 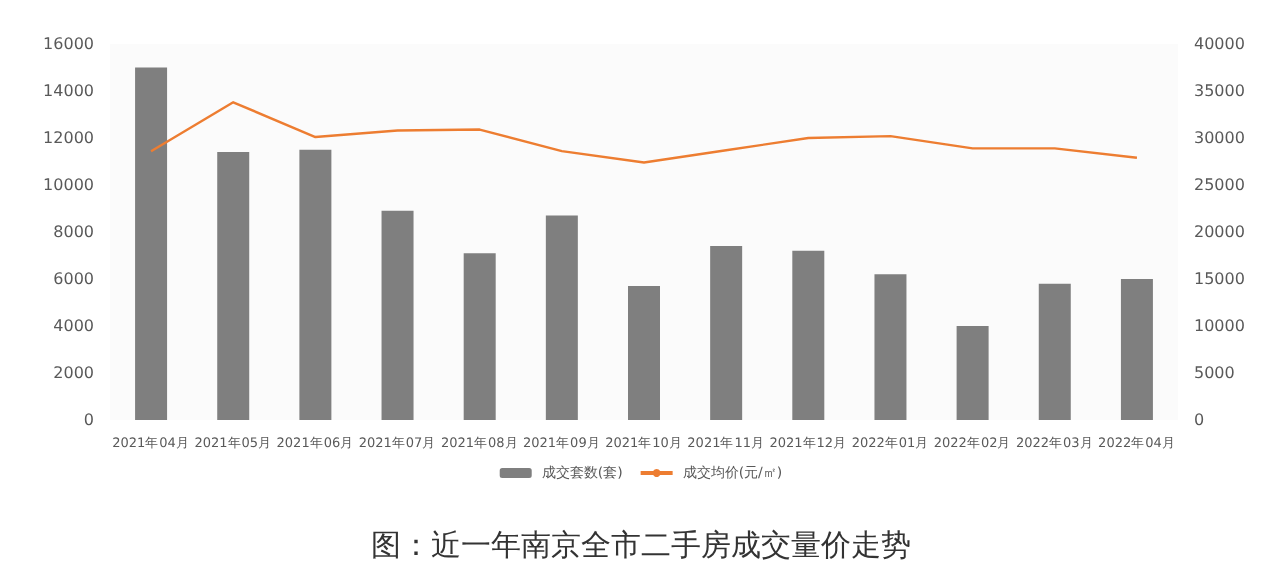 What do you see at coordinates (68, 138) in the screenshot?
I see `y-tick-label: 12000` at bounding box center [68, 138].